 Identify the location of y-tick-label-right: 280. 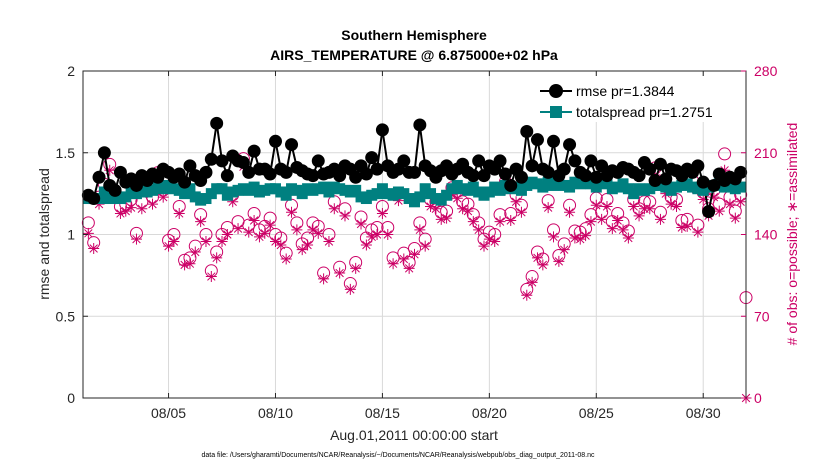
(766, 71).